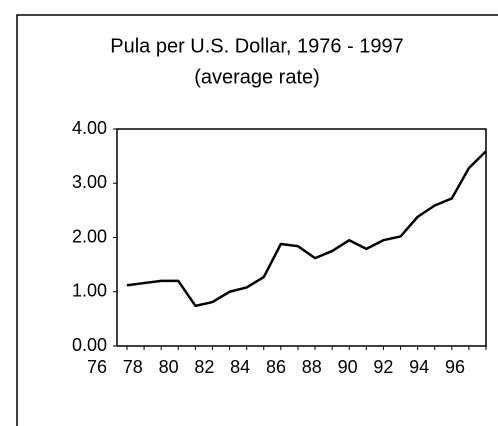 Image resolution: width=498 pixels, height=426 pixels. What do you see at coordinates (169, 367) in the screenshot?
I see `x-tick-label: 80` at bounding box center [169, 367].